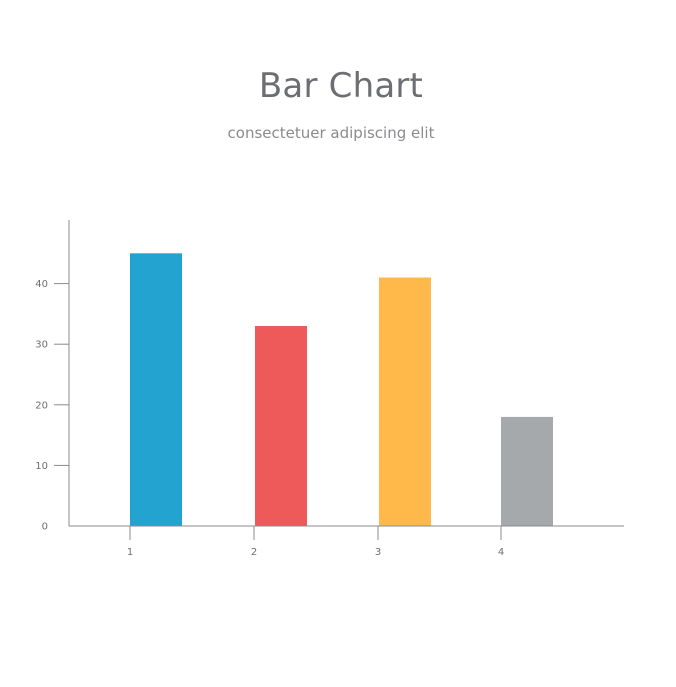 This screenshot has width=676, height=687. What do you see at coordinates (45, 527) in the screenshot?
I see `y-tick-label: 0` at bounding box center [45, 527].